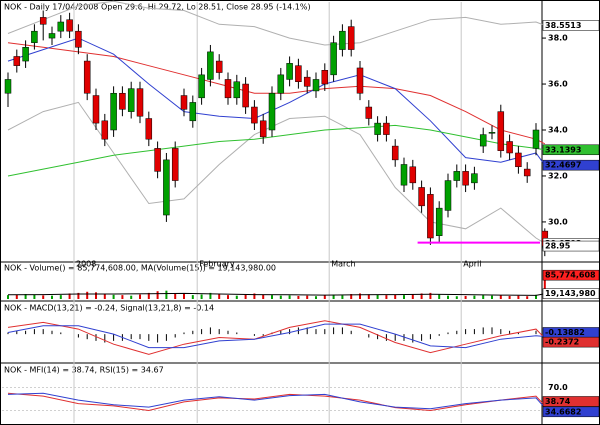  Describe the element at coordinates (558, 221) in the screenshot. I see `y-tick-label: 30.0` at that location.